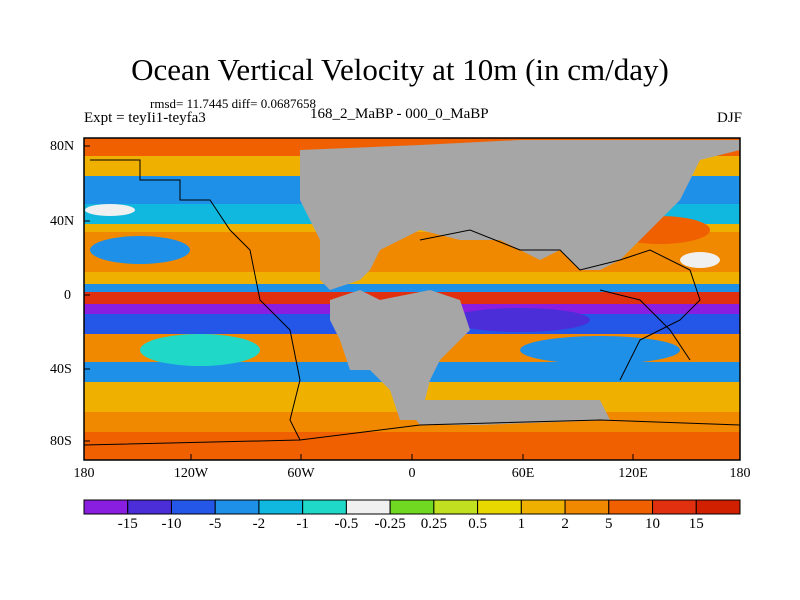 The image size is (800, 600). What do you see at coordinates (412, 473) in the screenshot?
I see `lon-tick-0: 0` at bounding box center [412, 473].